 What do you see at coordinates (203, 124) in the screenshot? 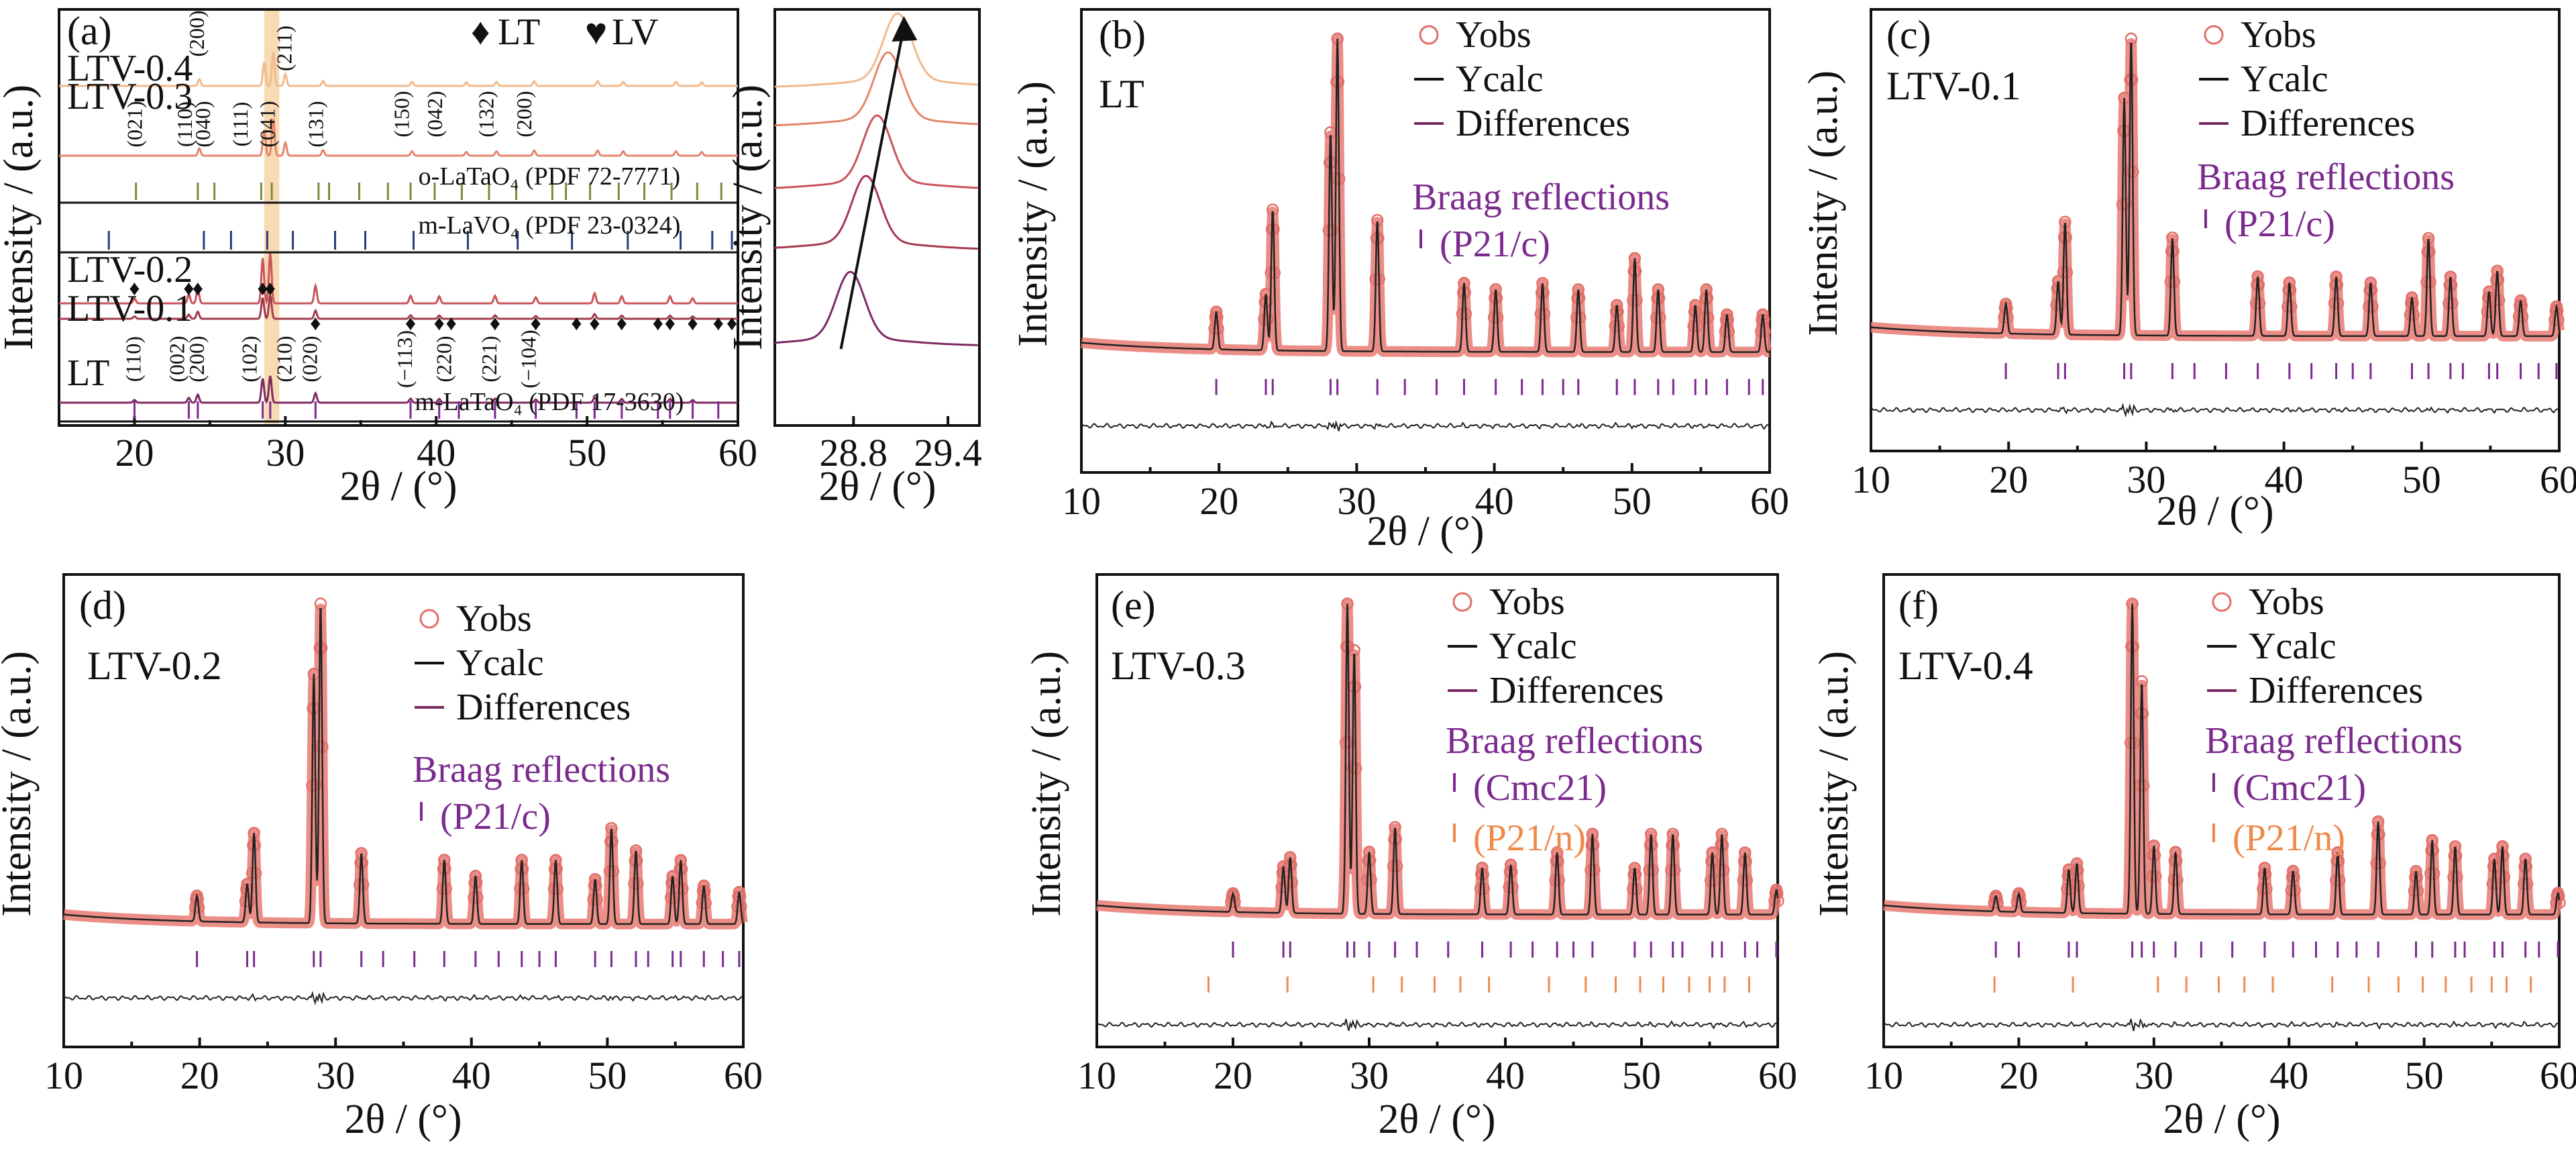
I see `miller-index-upper: (040)` at bounding box center [203, 124].